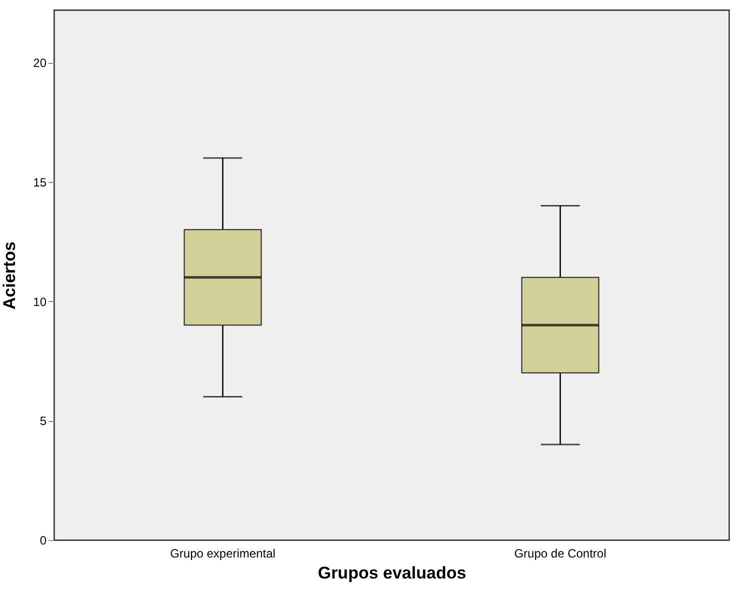  What do you see at coordinates (43, 421) in the screenshot?
I see `y-tick-label: 5` at bounding box center [43, 421].